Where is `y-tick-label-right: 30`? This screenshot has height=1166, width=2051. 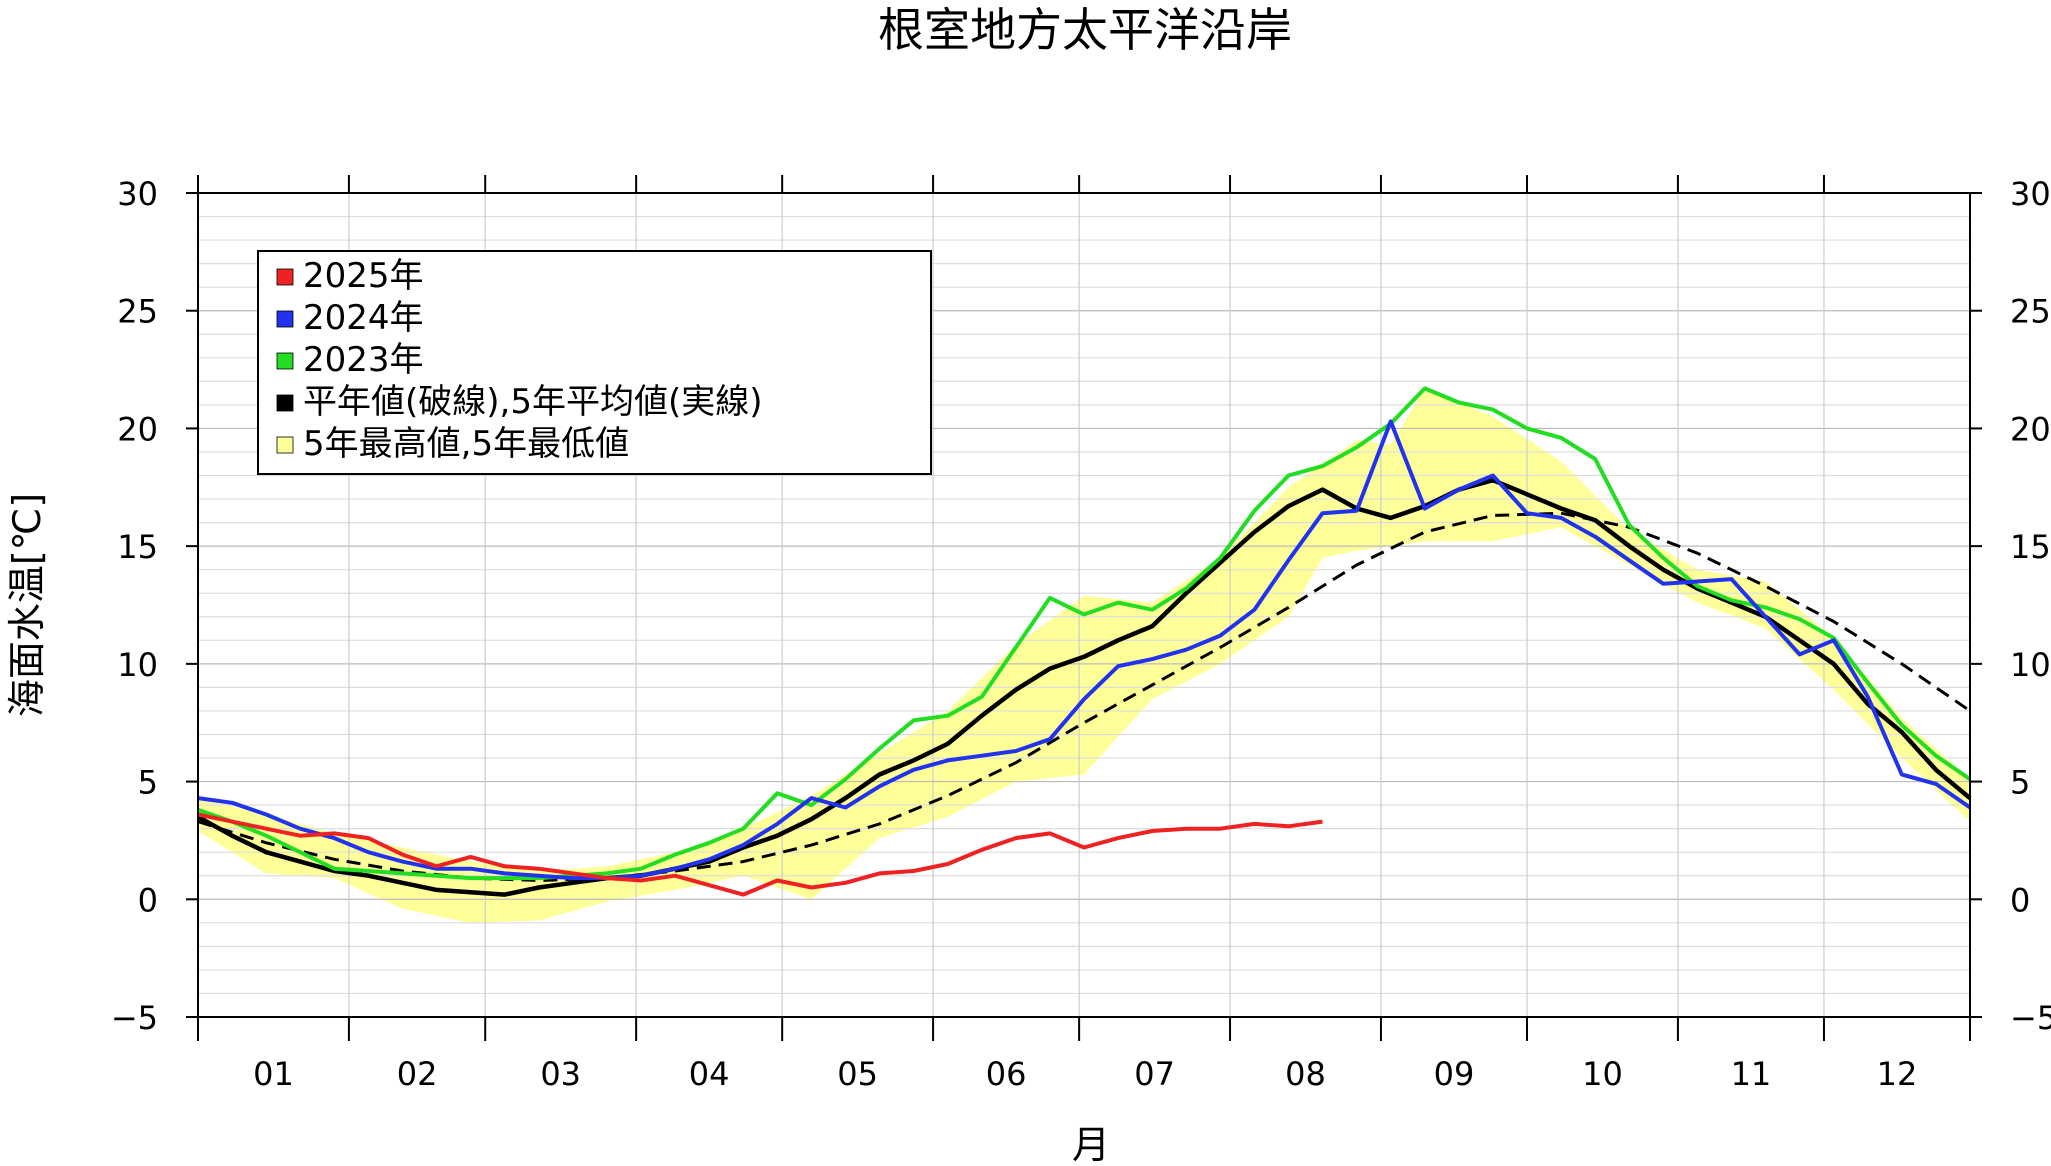
y-tick-label-right: 30 is located at coordinates (2030, 194).